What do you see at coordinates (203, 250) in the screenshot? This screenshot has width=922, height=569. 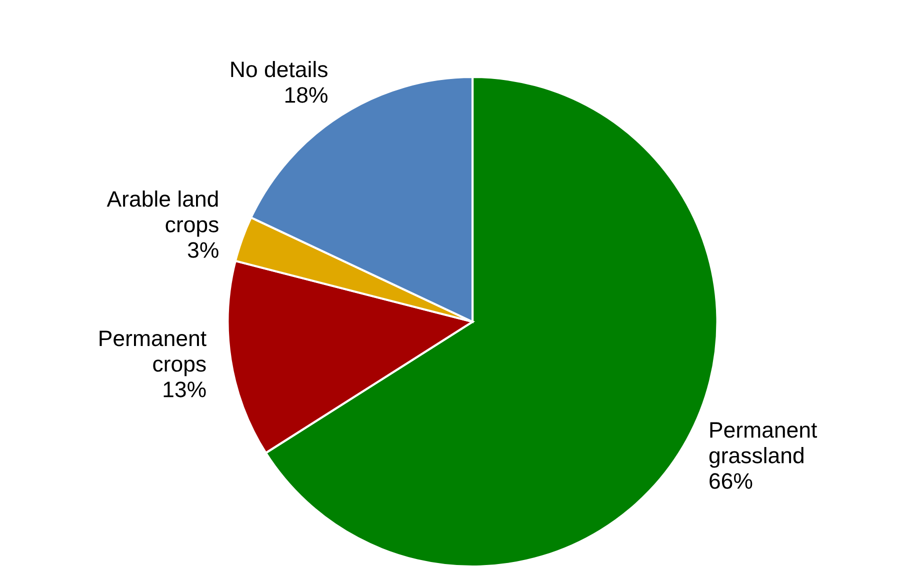 I see `data-label: 3%` at bounding box center [203, 250].